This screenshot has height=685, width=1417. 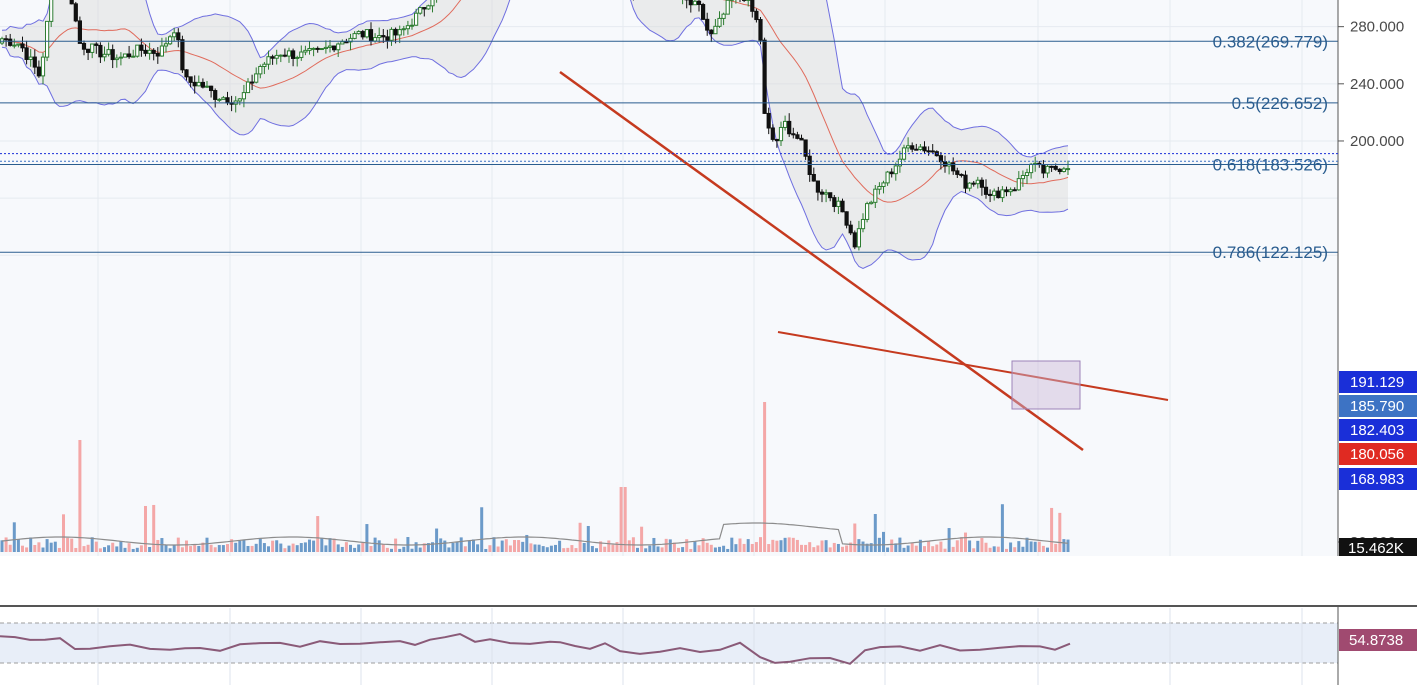 I want to click on rsi-value-label: 54.8738, so click(x=1376, y=640).